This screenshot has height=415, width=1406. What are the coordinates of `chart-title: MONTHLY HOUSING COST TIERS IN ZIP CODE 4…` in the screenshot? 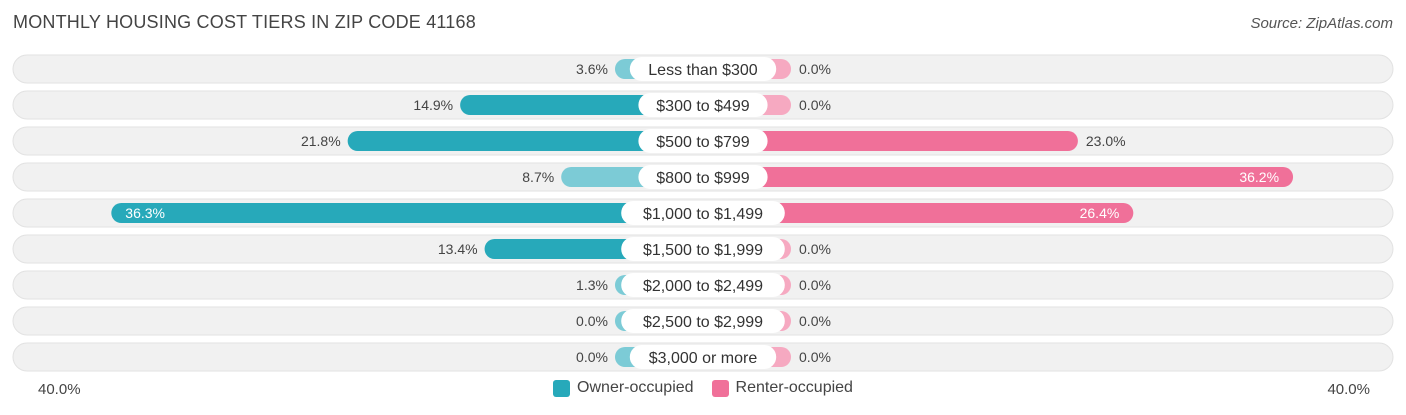 It's located at (244, 22).